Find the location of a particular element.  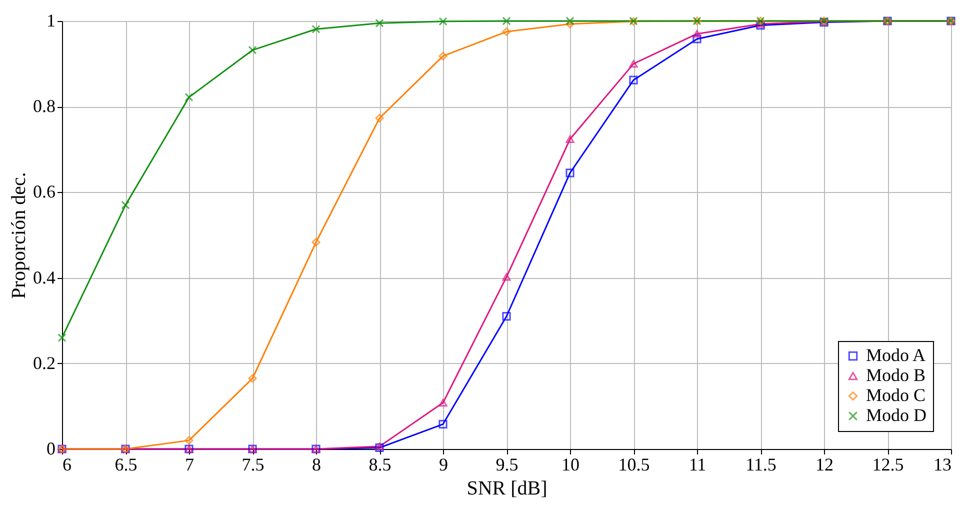

legend-label: Modo D is located at coordinates (896, 415).